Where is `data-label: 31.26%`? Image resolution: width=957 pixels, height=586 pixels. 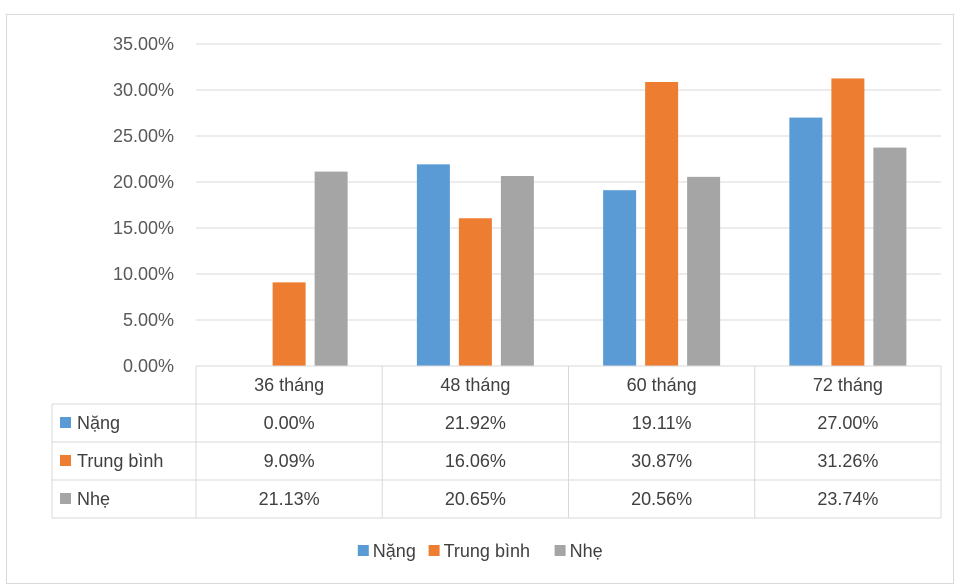 data-label: 31.26% is located at coordinates (847, 461).